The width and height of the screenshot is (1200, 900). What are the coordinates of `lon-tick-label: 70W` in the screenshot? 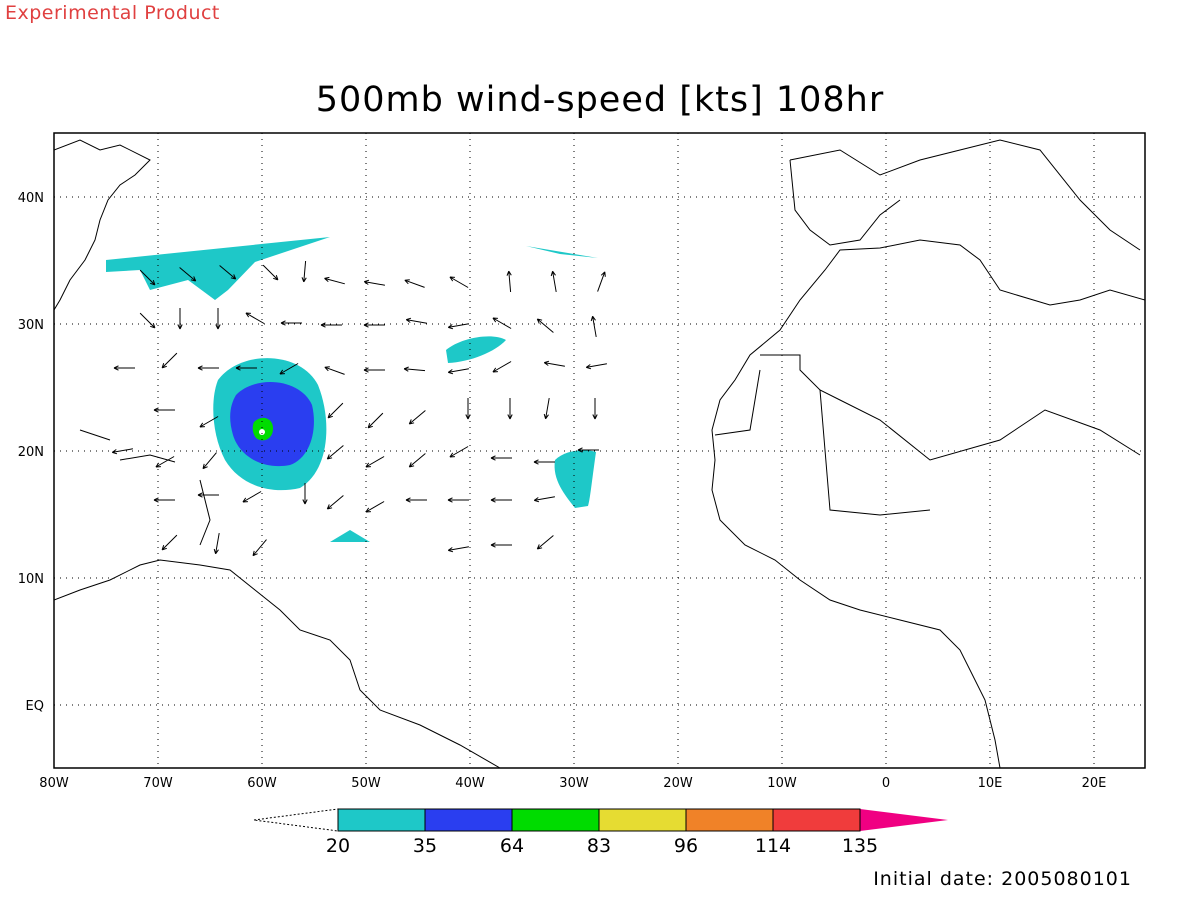 It's located at (158, 783).